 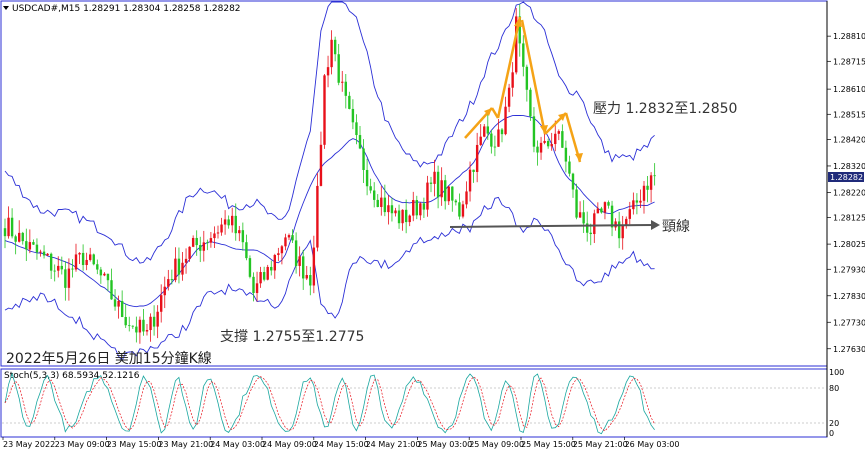 What do you see at coordinates (849, 244) in the screenshot?
I see `price-tick-label: 1.28025` at bounding box center [849, 244].